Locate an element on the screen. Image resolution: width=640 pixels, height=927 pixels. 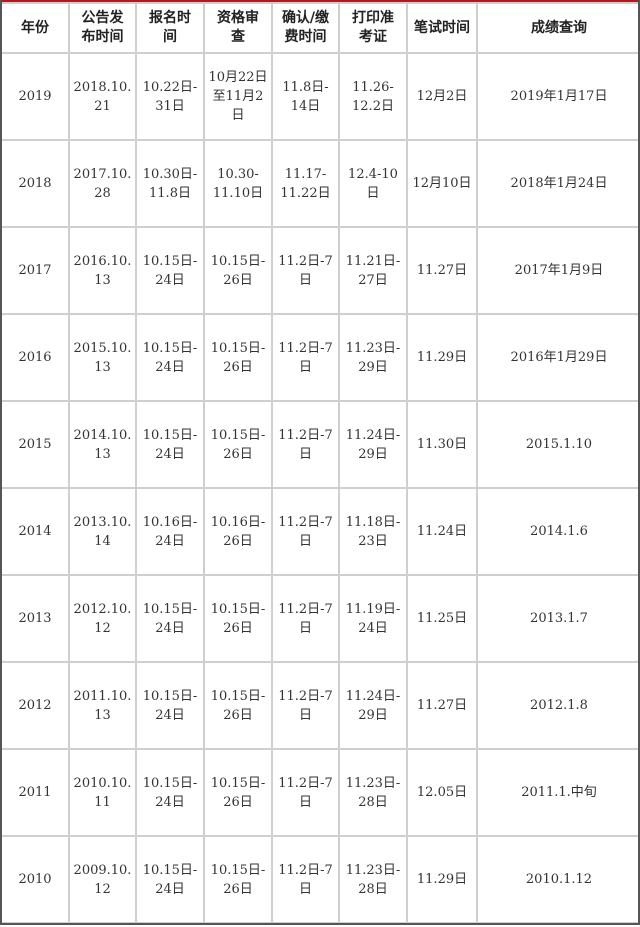
cell-year: 2017 is located at coordinates (35, 270).